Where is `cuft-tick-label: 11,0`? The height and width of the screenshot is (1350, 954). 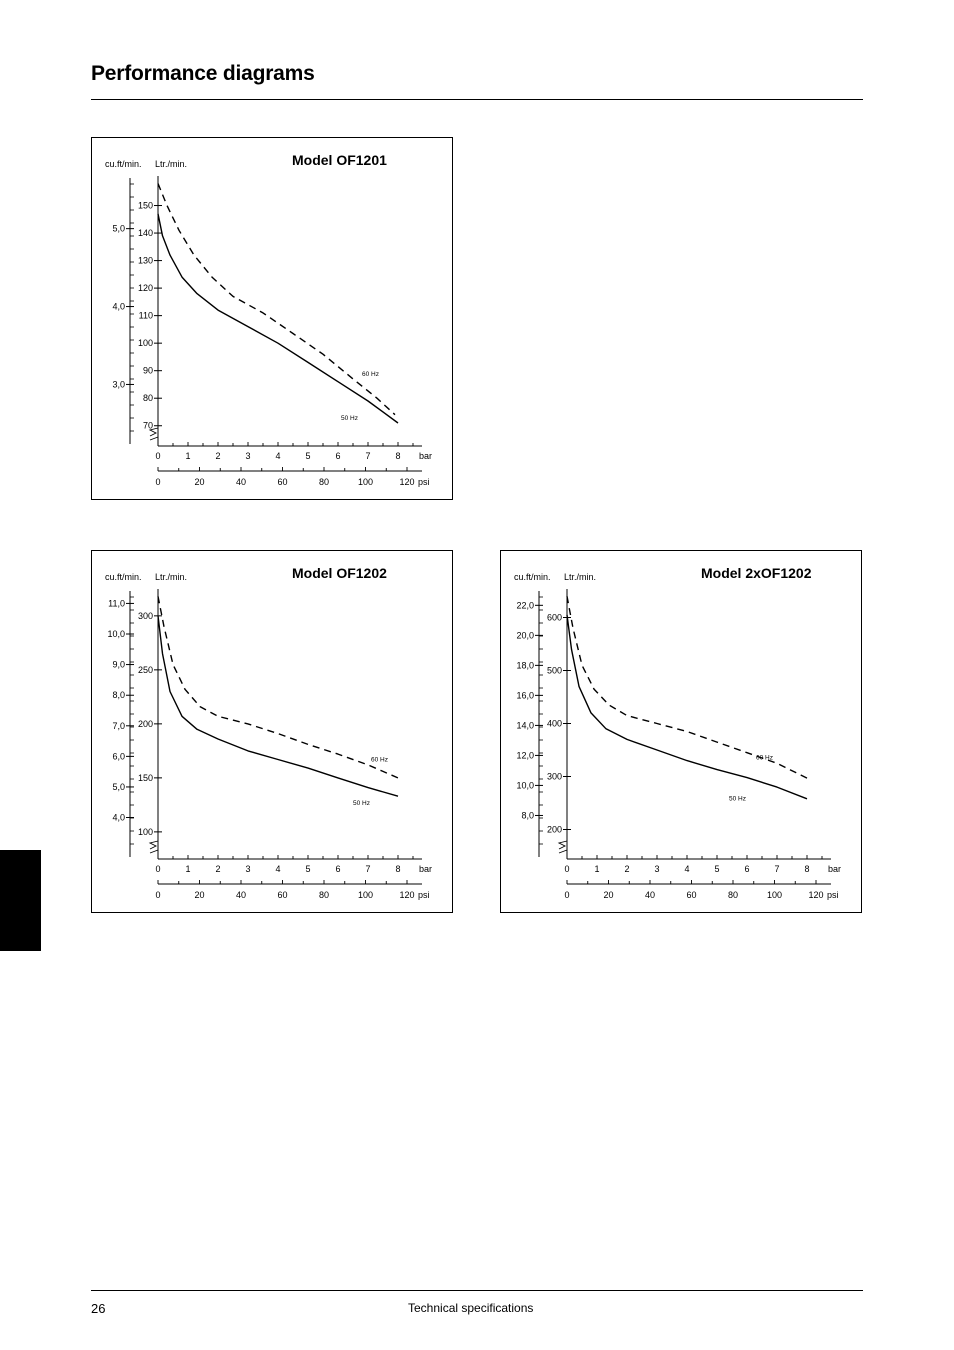
cuft-tick-label: 11,0 is located at coordinates (116, 603).